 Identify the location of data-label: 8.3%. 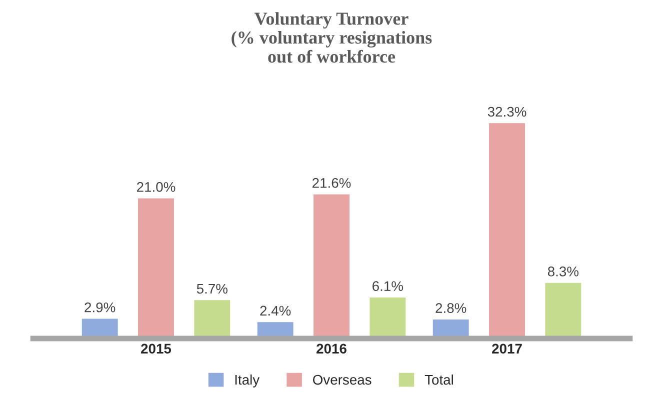
(563, 271).